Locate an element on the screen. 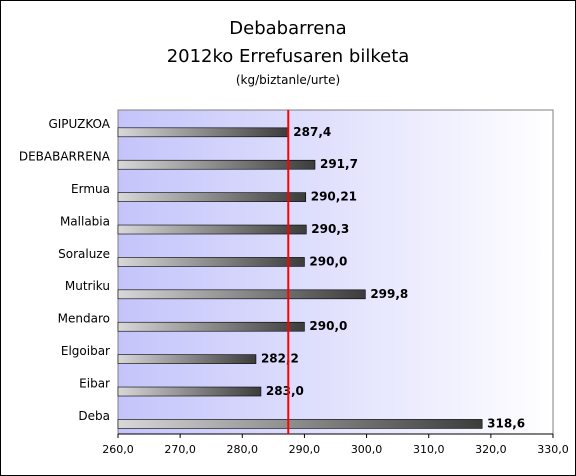 The width and height of the screenshot is (576, 476). chart-title: Debabarrena is located at coordinates (288, 28).